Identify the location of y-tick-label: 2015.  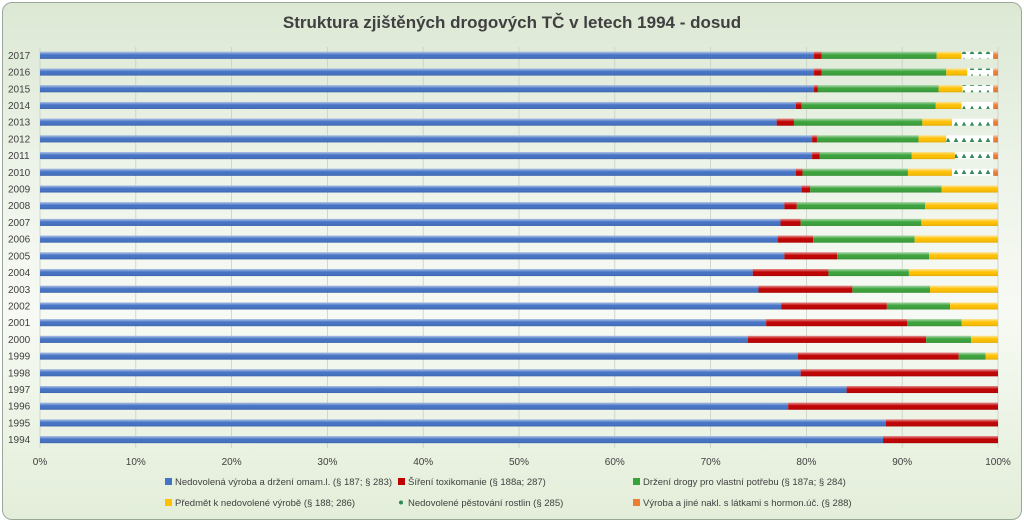
(19, 89).